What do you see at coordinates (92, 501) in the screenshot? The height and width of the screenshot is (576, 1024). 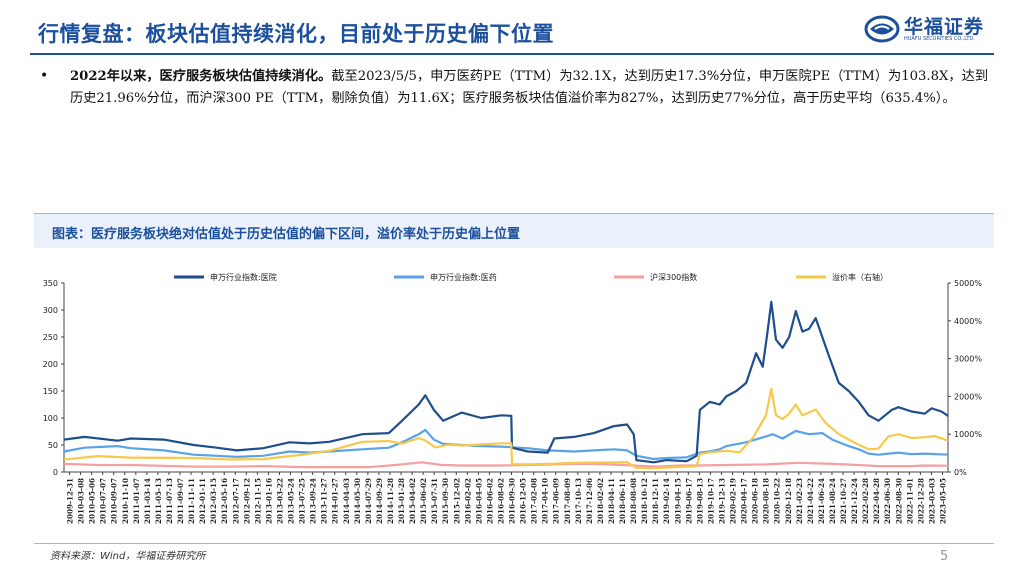 I see `x-tick-label: 2010-05-06` at bounding box center [92, 501].